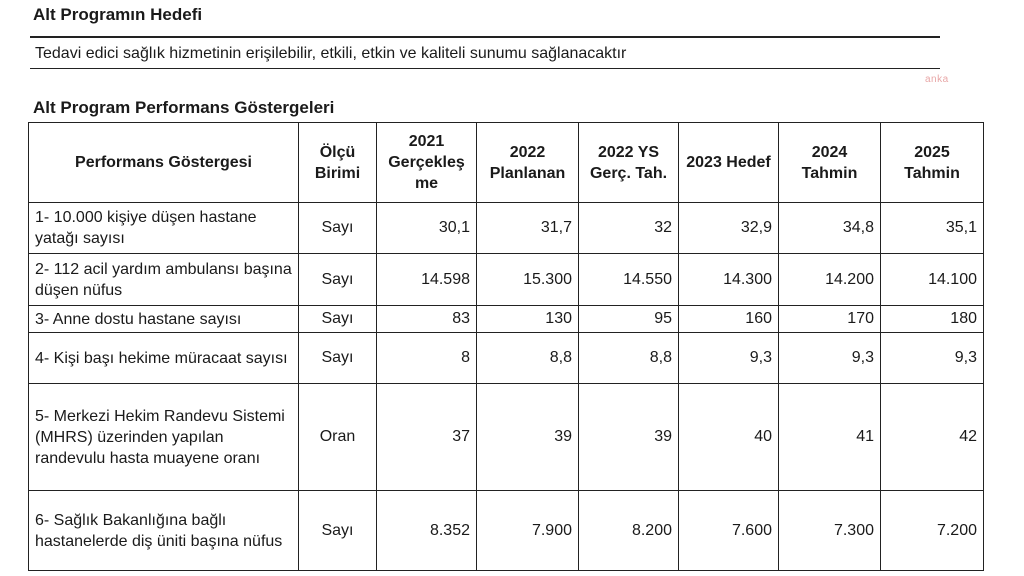 The height and width of the screenshot is (576, 1024). What do you see at coordinates (829, 319) in the screenshot?
I see `value-cell: 170` at bounding box center [829, 319].